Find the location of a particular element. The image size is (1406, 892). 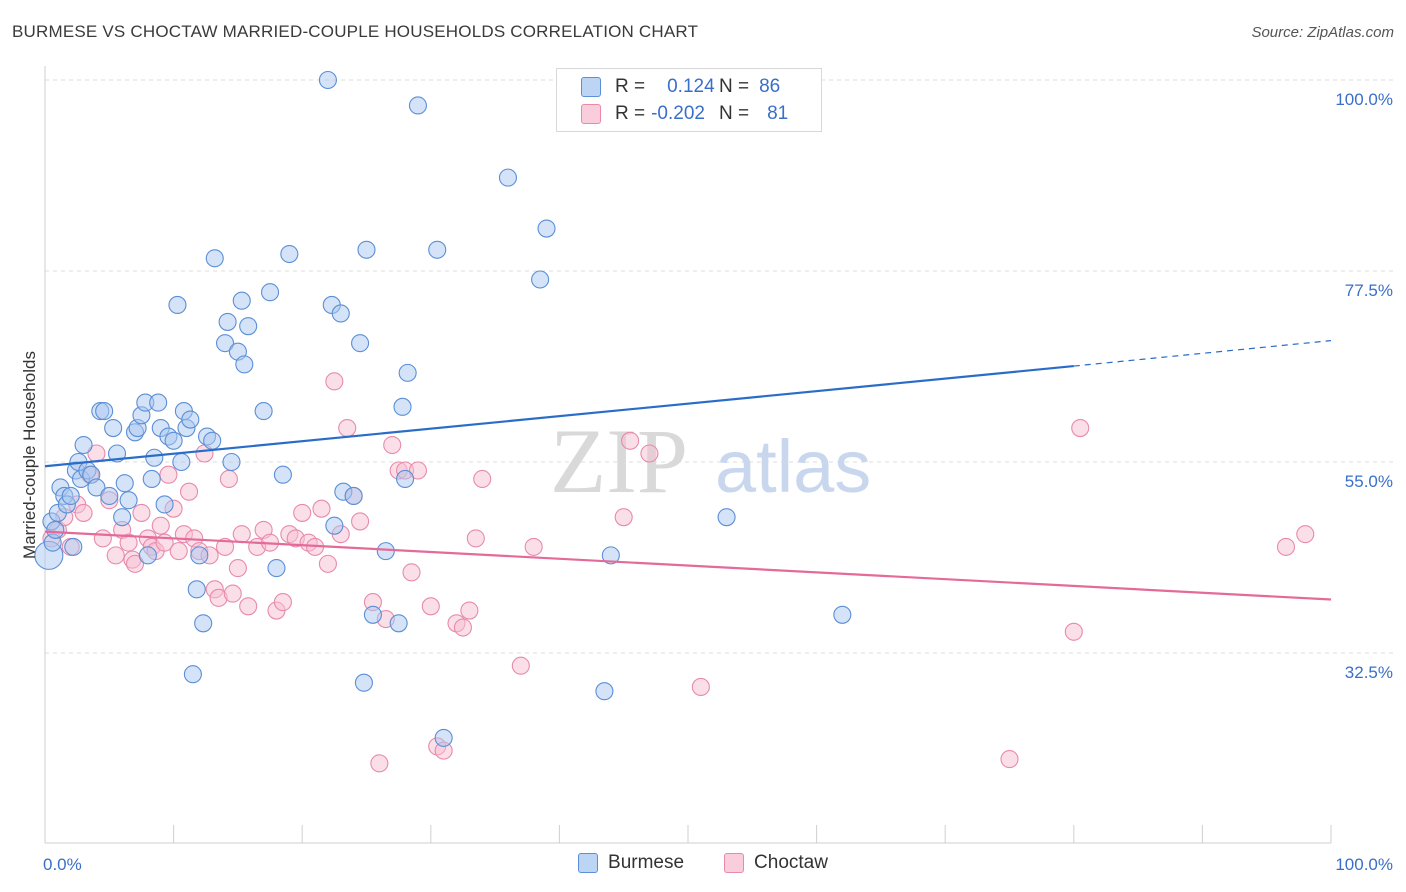

burmese-n-value: 86 is located at coordinates (770, 86).